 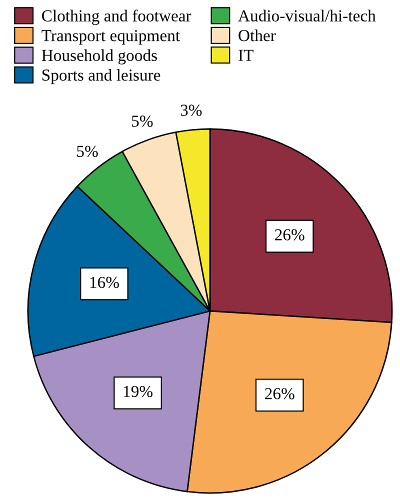 I want to click on legend-label: Household goods, so click(x=99, y=56).